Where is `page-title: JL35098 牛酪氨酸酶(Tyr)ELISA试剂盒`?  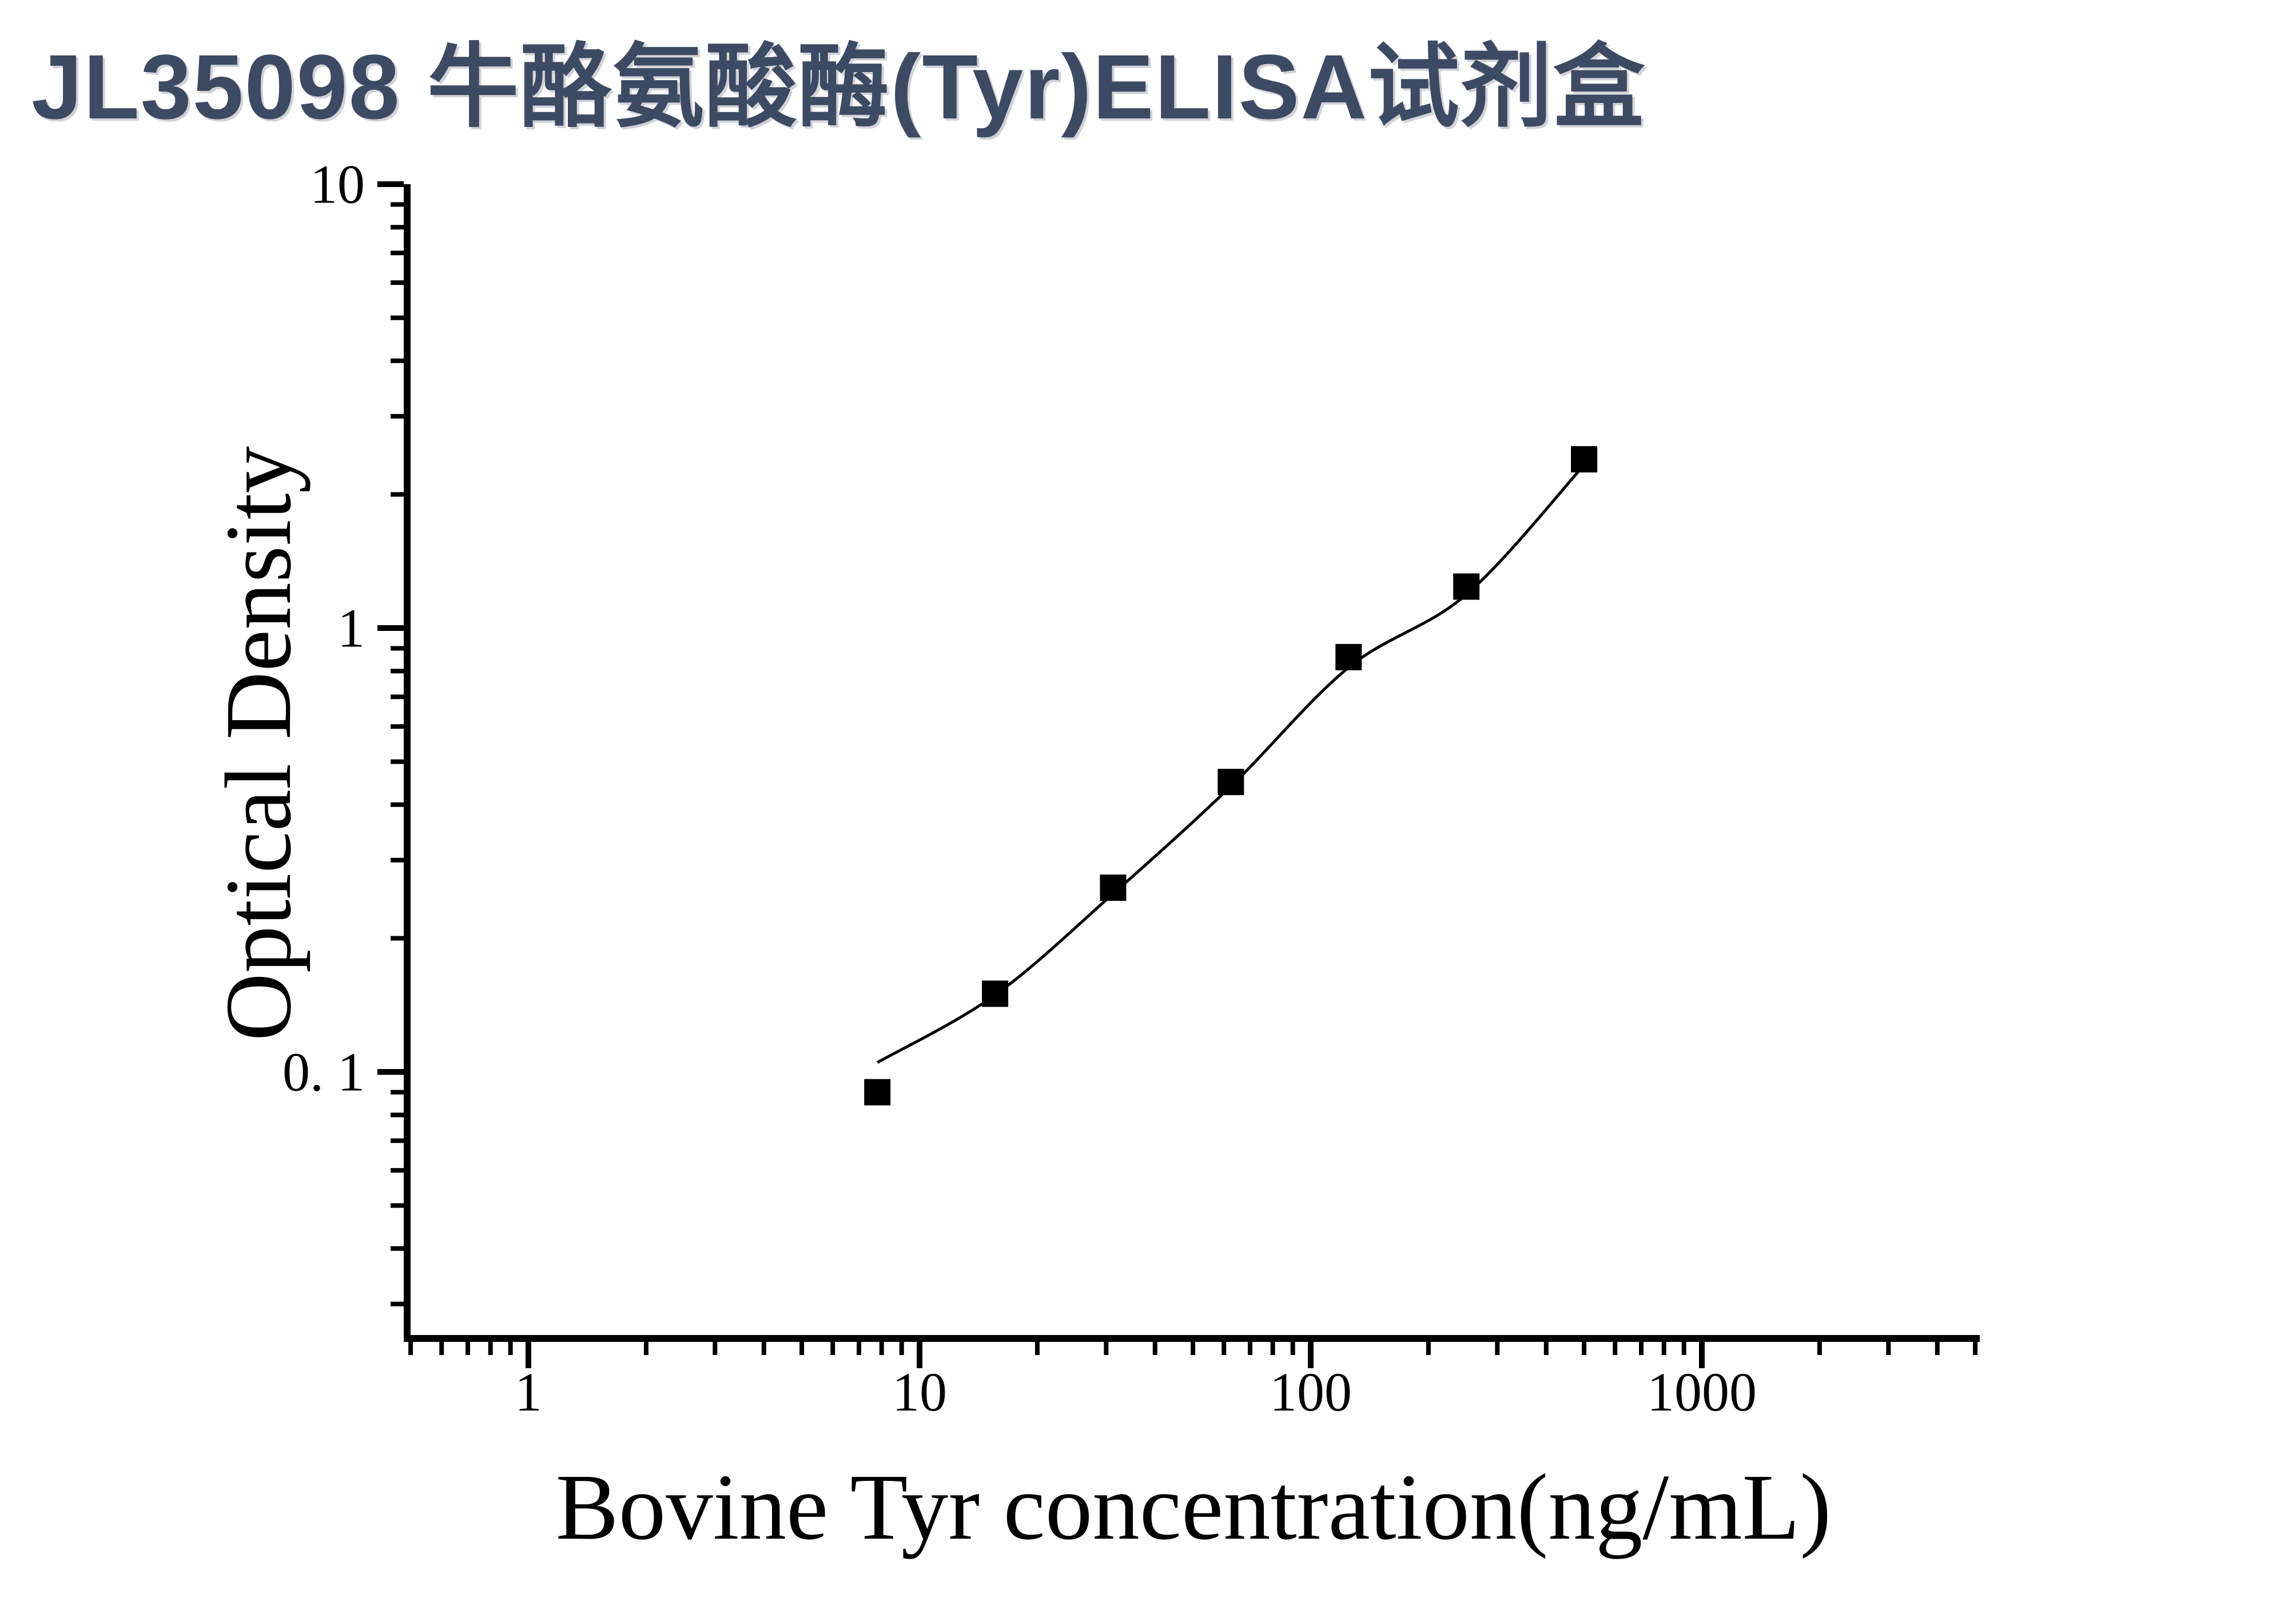 page-title: JL35098 牛酪氨酸酶(Tyr)ELISA试剂盒 is located at coordinates (838, 86).